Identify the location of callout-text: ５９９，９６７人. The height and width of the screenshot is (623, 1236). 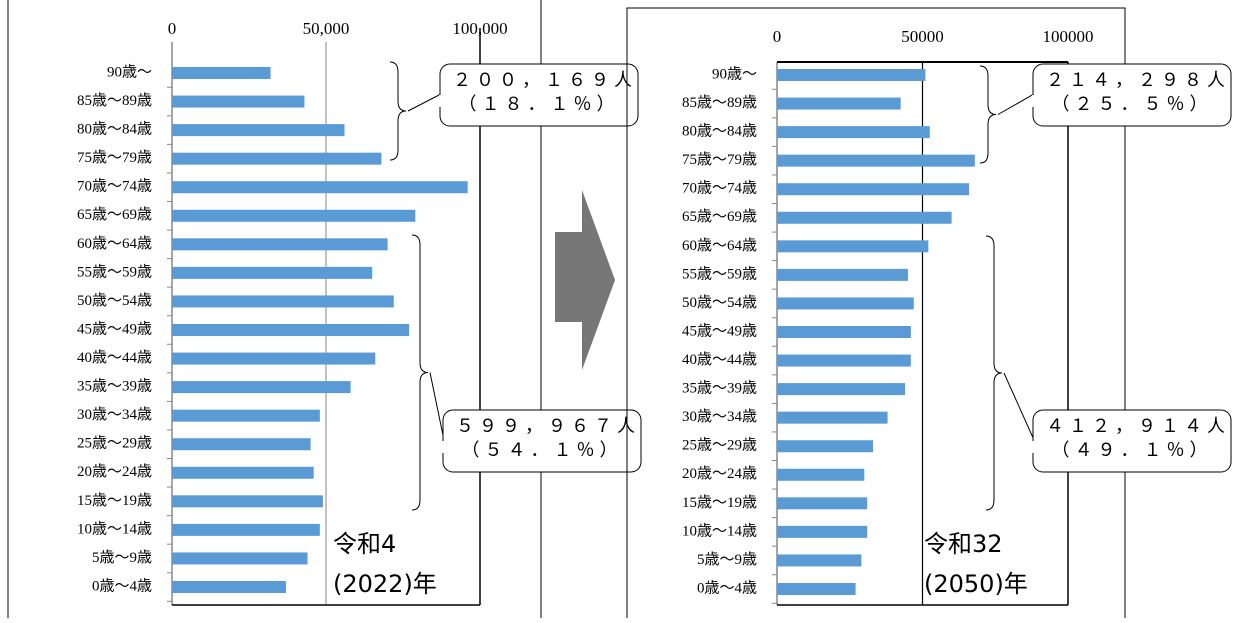
(548, 426).